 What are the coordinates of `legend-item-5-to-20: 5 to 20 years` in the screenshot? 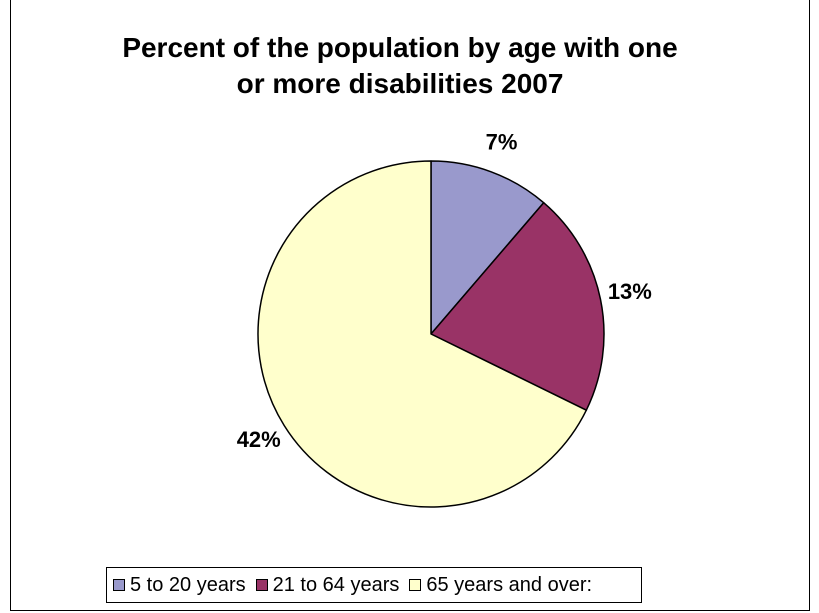 It's located at (179, 585).